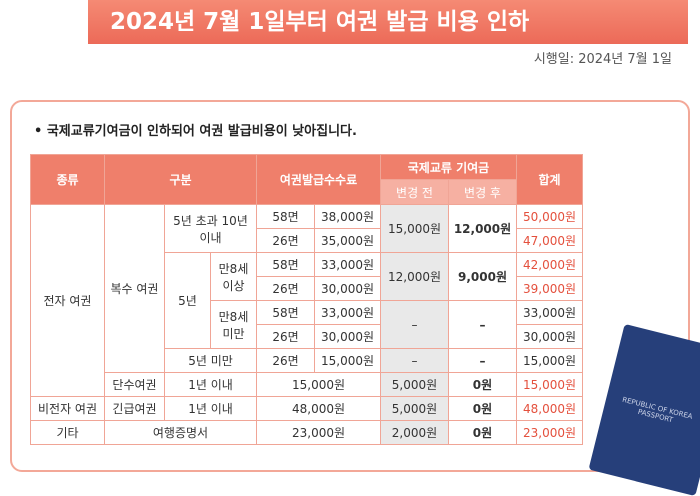  I want to click on table-cell: 9,000원, so click(482, 276).